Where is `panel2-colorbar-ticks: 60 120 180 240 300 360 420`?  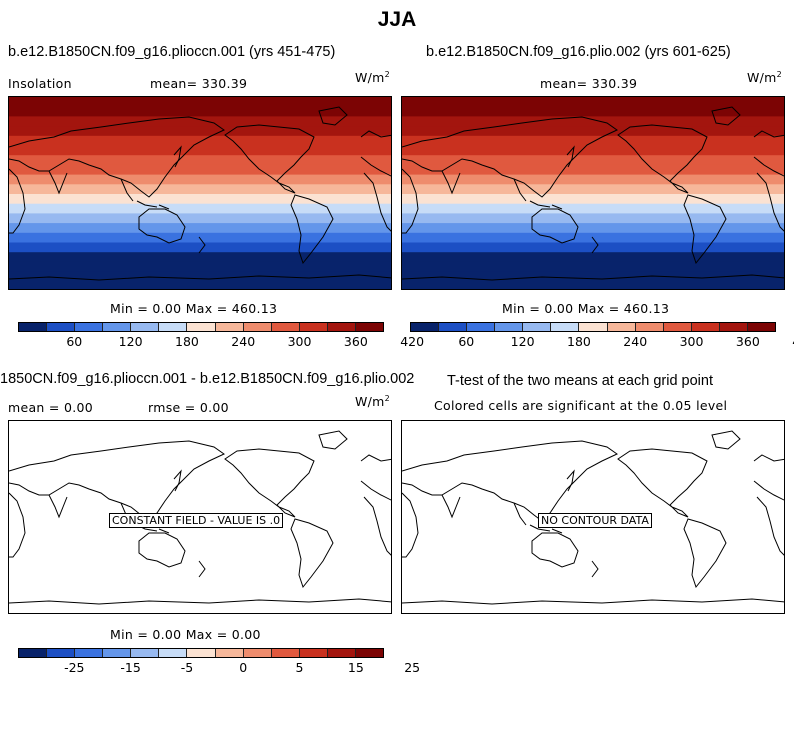
panel2-colorbar-ticks: 60 120 180 240 300 360 420 is located at coordinates (602, 342).